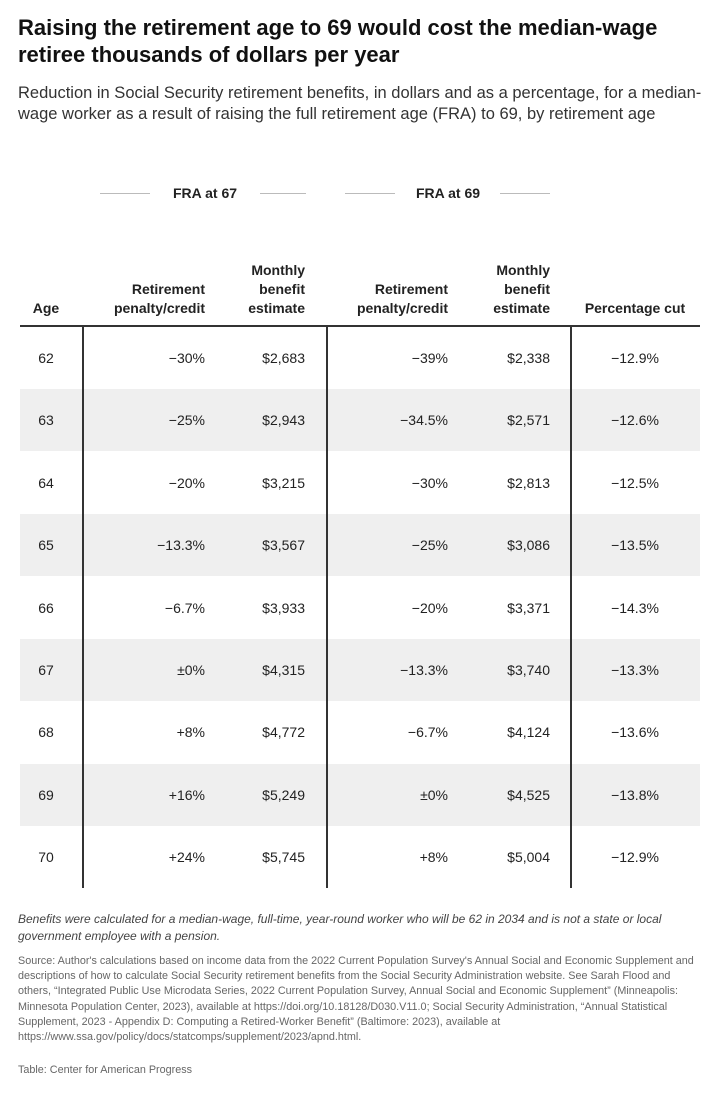 Image resolution: width=720 pixels, height=1097 pixels. What do you see at coordinates (635, 607) in the screenshot?
I see `cell: −14.3%` at bounding box center [635, 607].